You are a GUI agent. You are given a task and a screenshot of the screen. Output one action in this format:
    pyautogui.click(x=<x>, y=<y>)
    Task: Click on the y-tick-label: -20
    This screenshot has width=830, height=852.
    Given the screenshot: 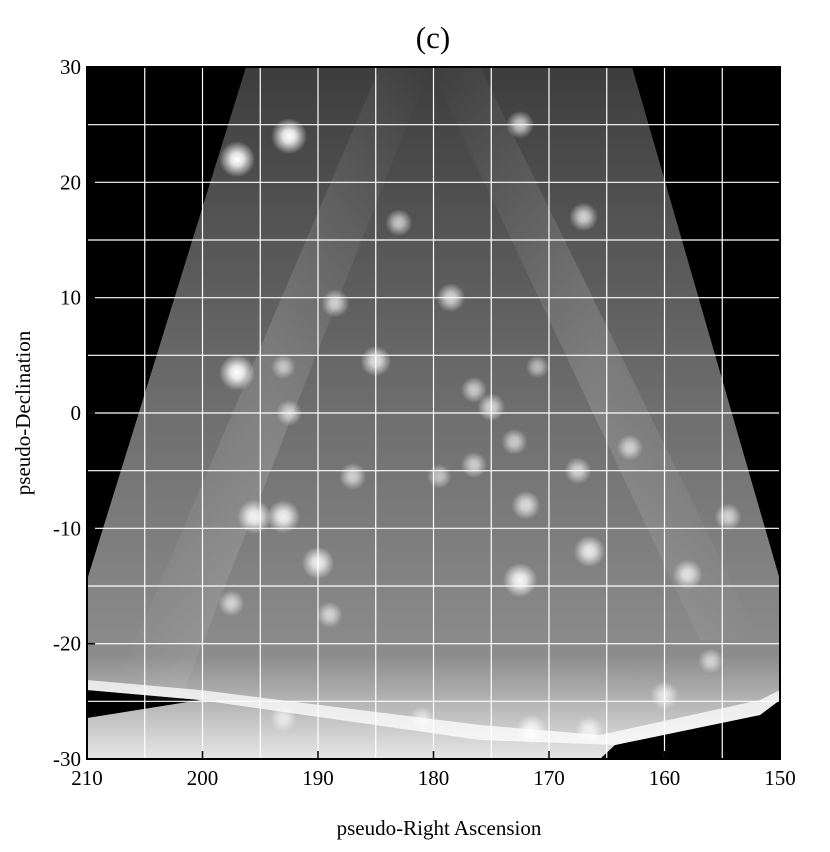 What is the action you would take?
    pyautogui.click(x=67, y=644)
    